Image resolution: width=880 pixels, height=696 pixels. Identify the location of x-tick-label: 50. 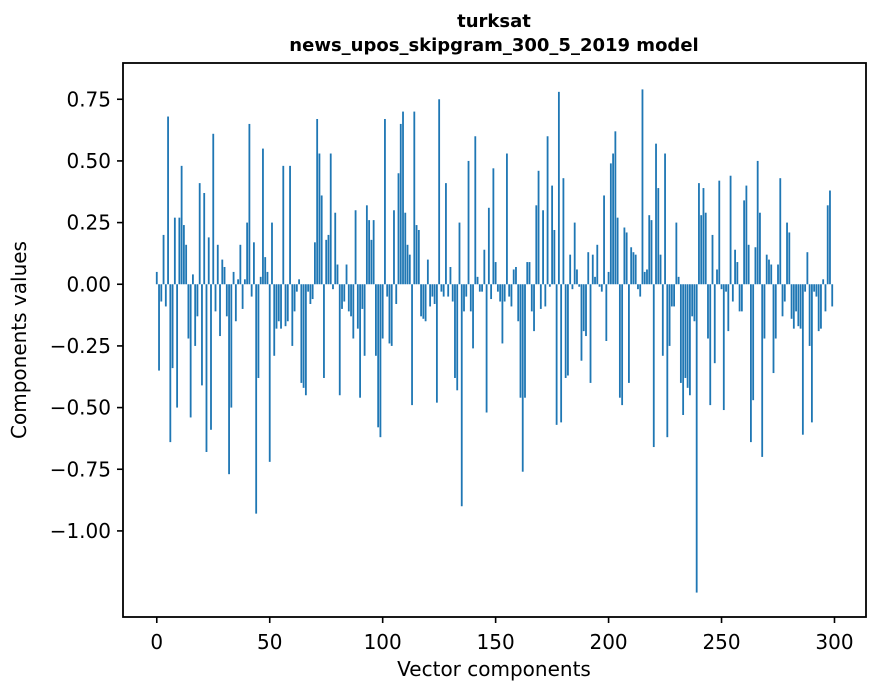
(269, 642).